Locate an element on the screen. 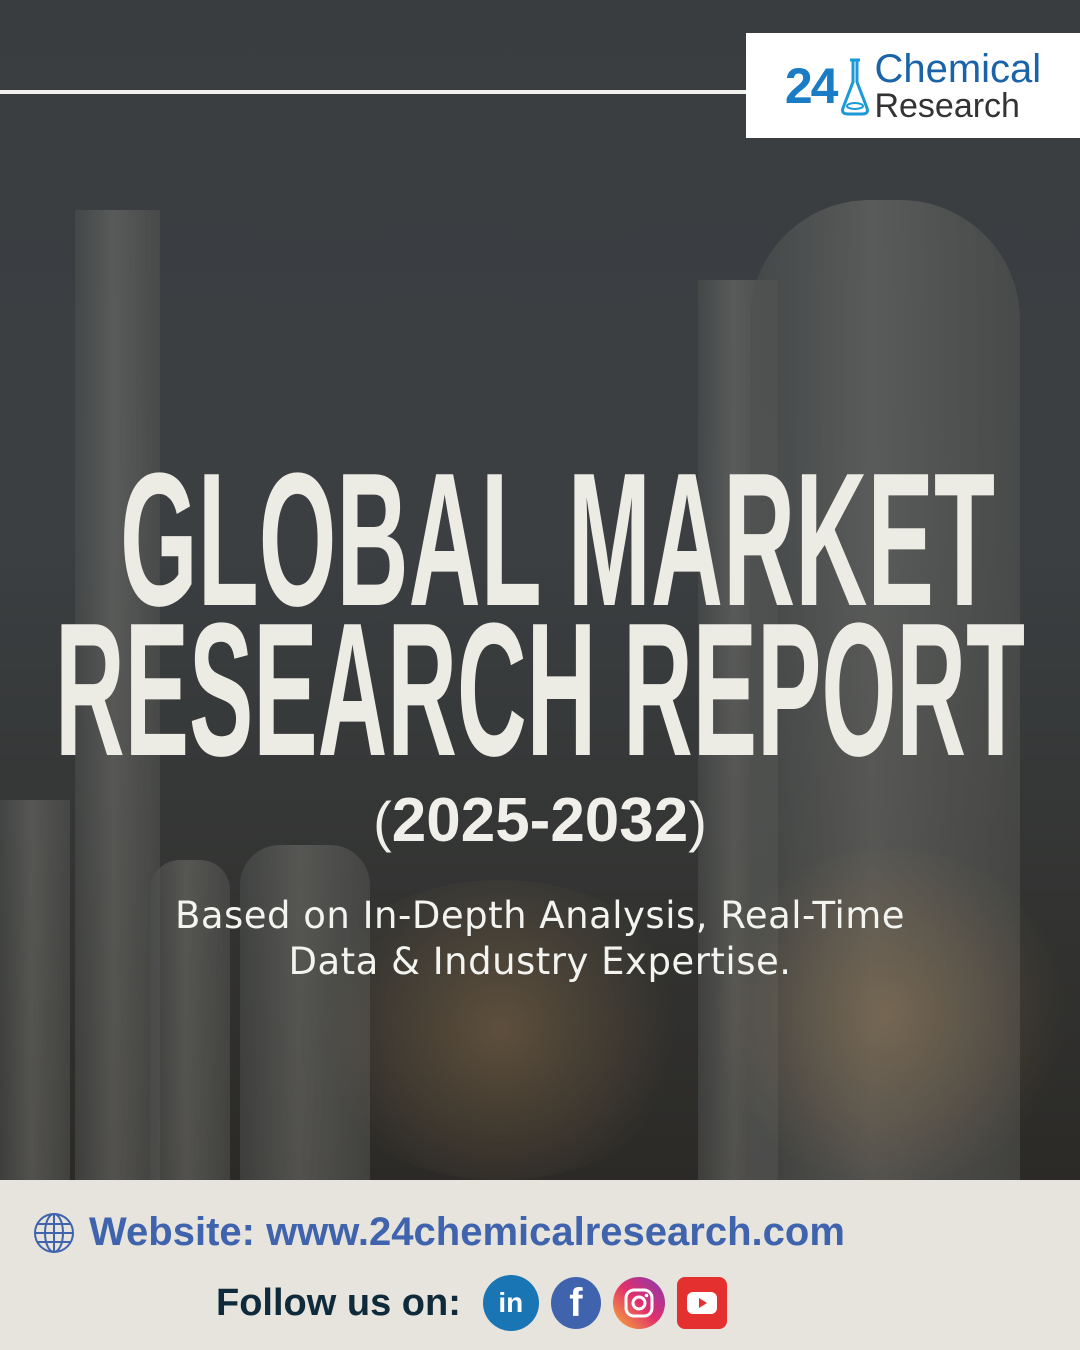 The width and height of the screenshot is (1080, 1350). youtube-icon is located at coordinates (701, 1303).